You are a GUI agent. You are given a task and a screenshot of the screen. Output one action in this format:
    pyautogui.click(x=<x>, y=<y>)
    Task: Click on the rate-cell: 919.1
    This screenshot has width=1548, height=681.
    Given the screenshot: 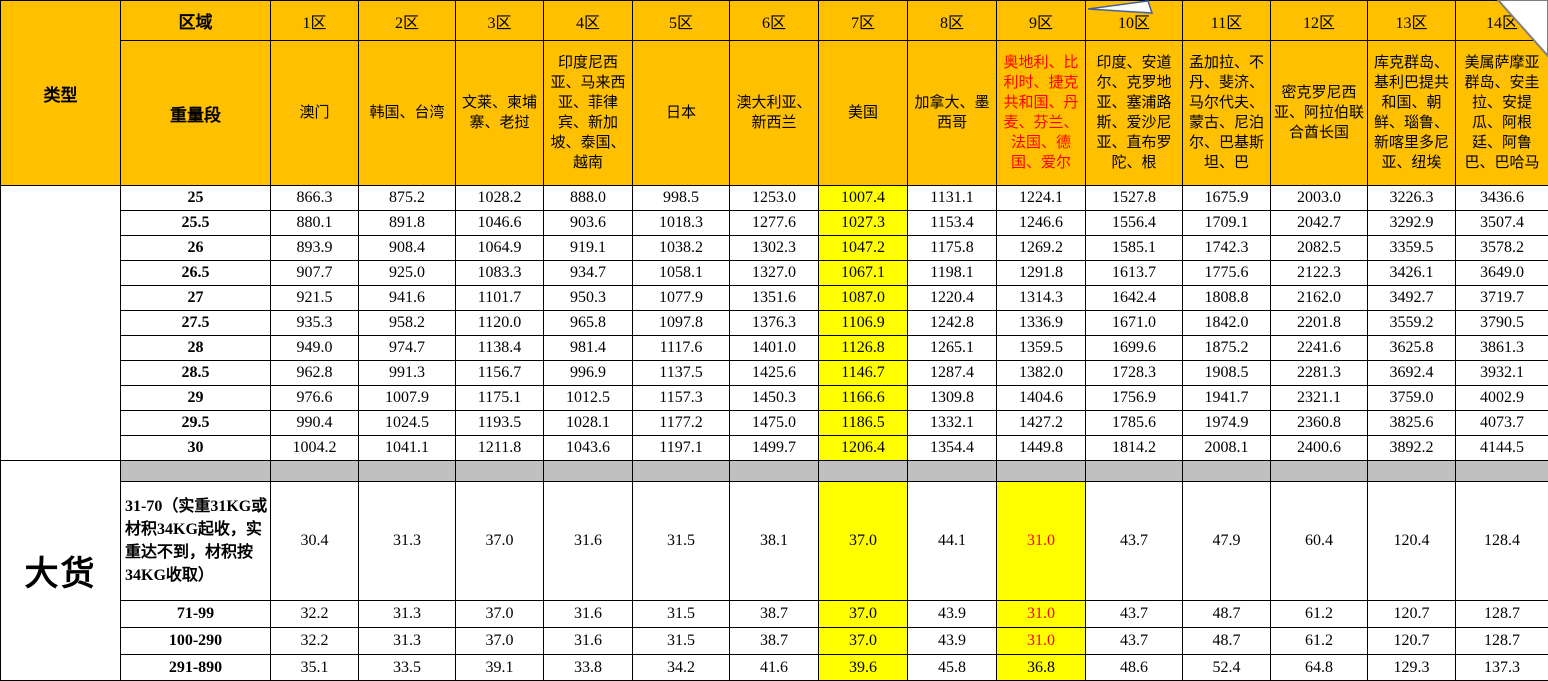 What is the action you would take?
    pyautogui.click(x=588, y=248)
    